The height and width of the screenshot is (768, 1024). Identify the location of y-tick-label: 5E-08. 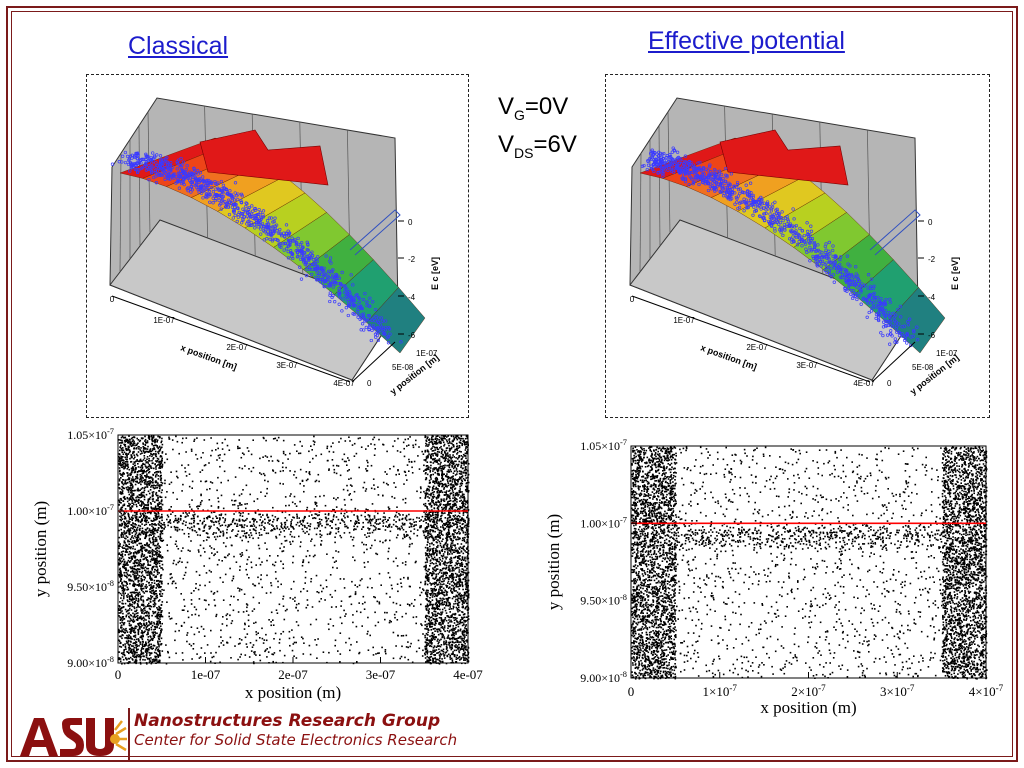
(403, 367).